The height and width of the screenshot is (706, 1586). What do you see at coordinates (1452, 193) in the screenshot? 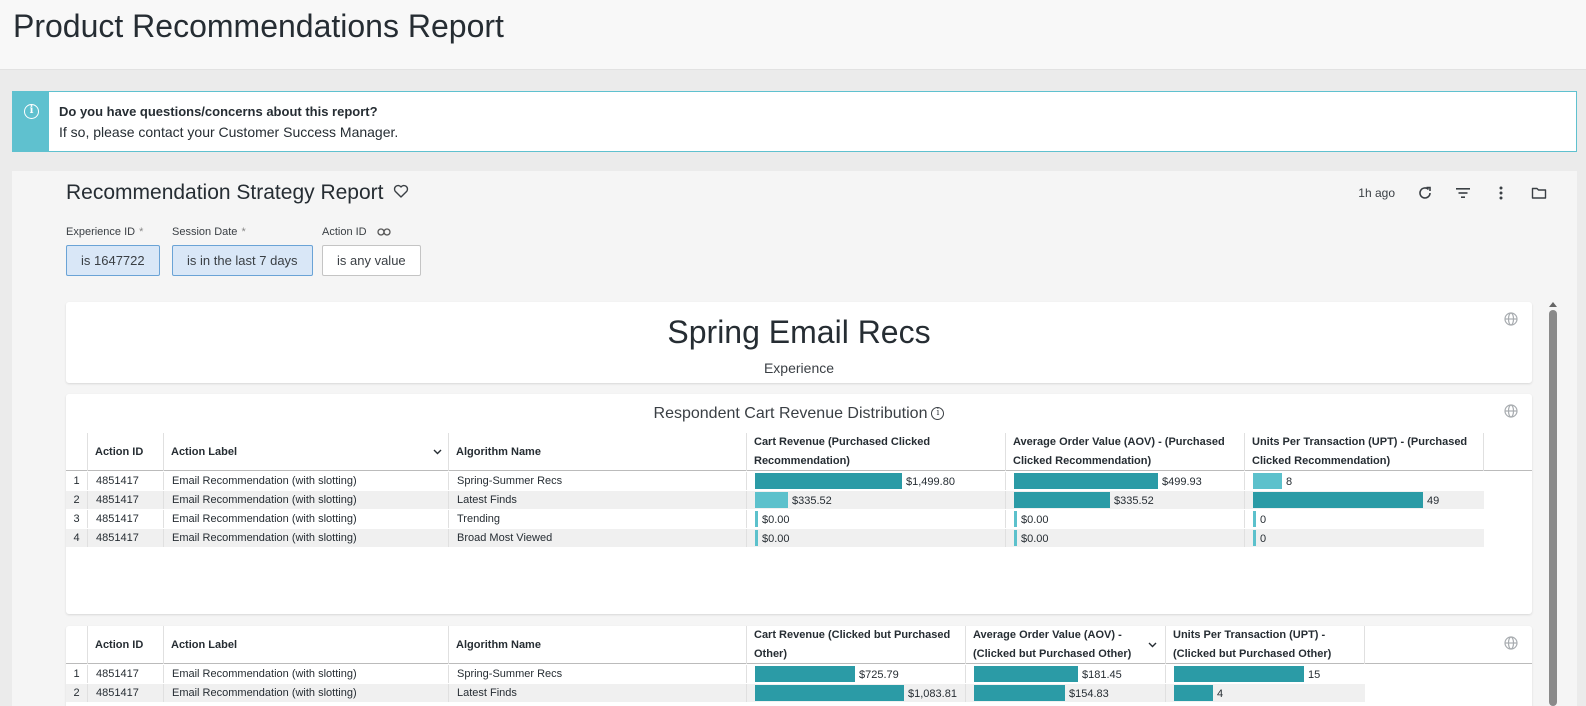
I see `dashboard-toolbar: 1h ago` at bounding box center [1452, 193].